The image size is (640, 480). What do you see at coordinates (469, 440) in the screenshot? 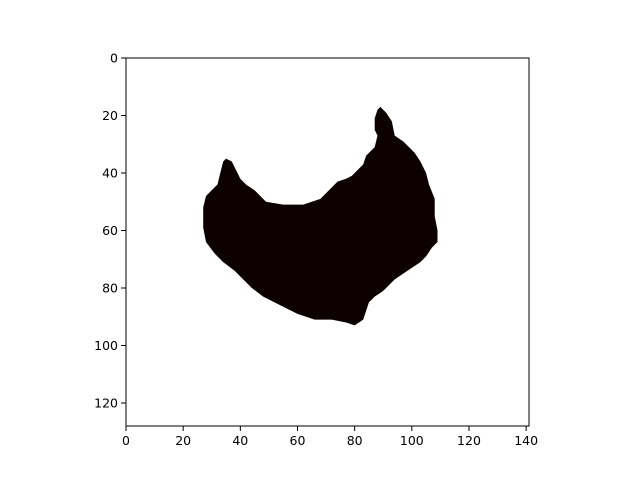
I see `x-tick-label: 120` at bounding box center [469, 440].